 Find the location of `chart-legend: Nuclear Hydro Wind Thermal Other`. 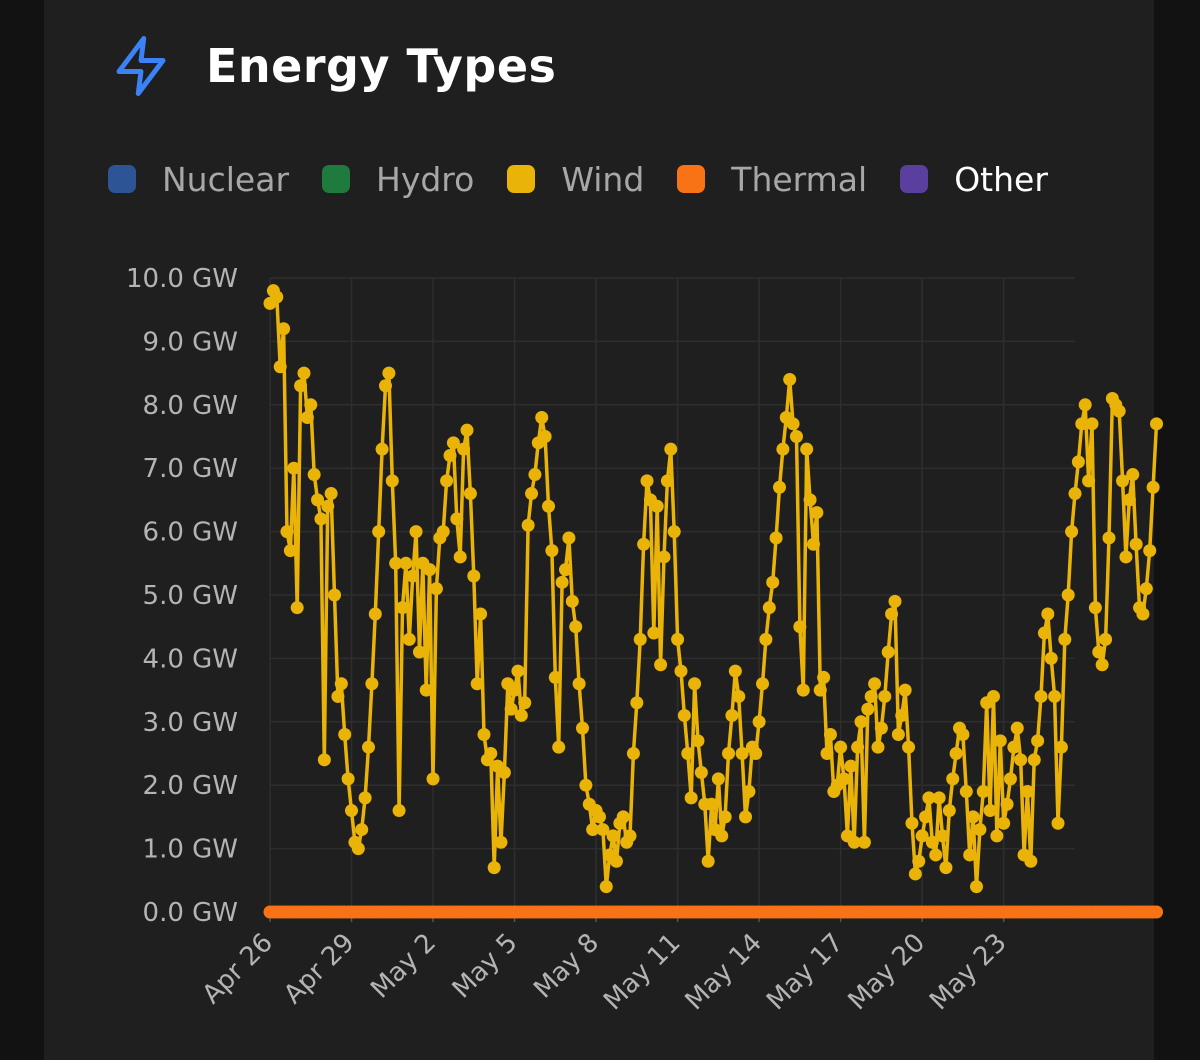

chart-legend: Nuclear Hydro Wind Thermal Other is located at coordinates (594, 179).